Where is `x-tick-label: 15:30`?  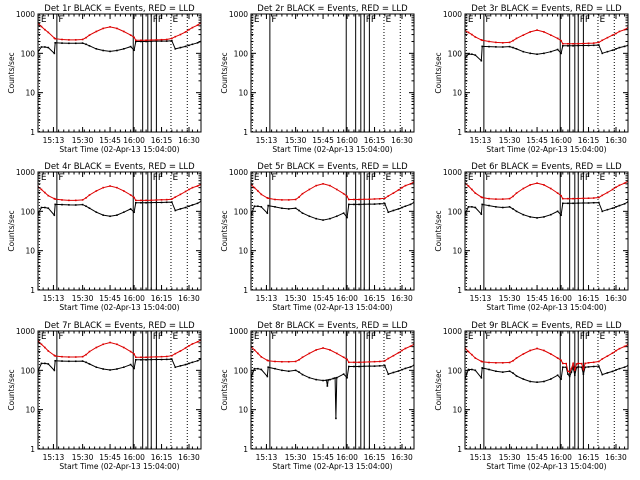
x-tick-label: 15:30 is located at coordinates (510, 140).